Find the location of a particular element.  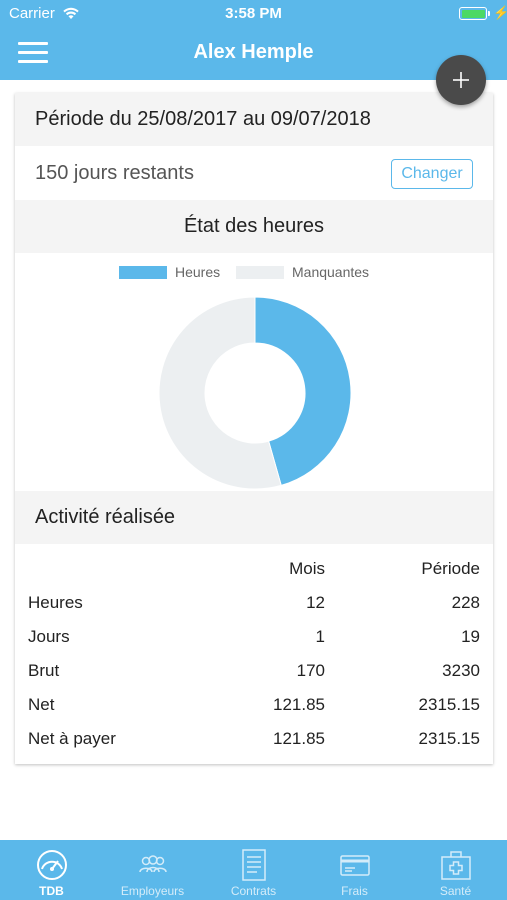

remaining-row: 150 jours restants Changer is located at coordinates (254, 173).